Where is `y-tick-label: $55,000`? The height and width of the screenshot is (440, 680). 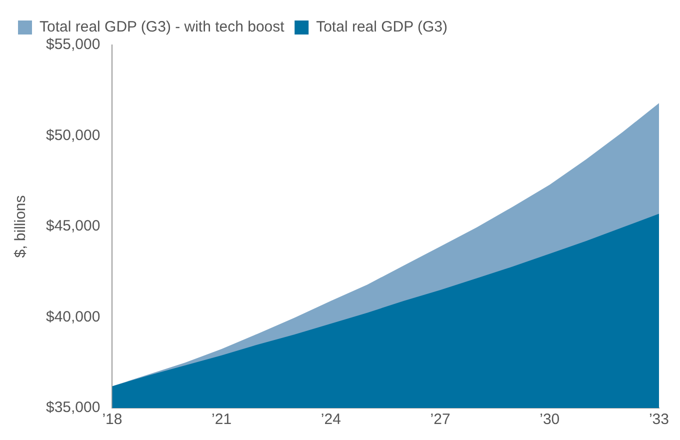
y-tick-label: $55,000 is located at coordinates (73, 45).